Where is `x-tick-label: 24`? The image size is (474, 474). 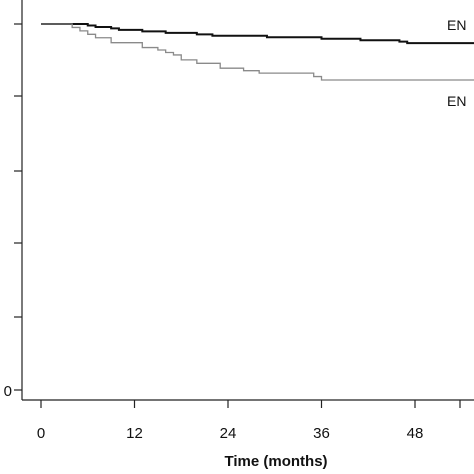
x-tick-label: 24 is located at coordinates (228, 433).